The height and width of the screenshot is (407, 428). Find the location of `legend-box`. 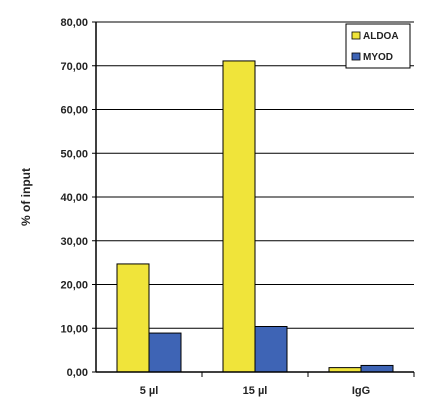

legend-box is located at coordinates (378, 46).